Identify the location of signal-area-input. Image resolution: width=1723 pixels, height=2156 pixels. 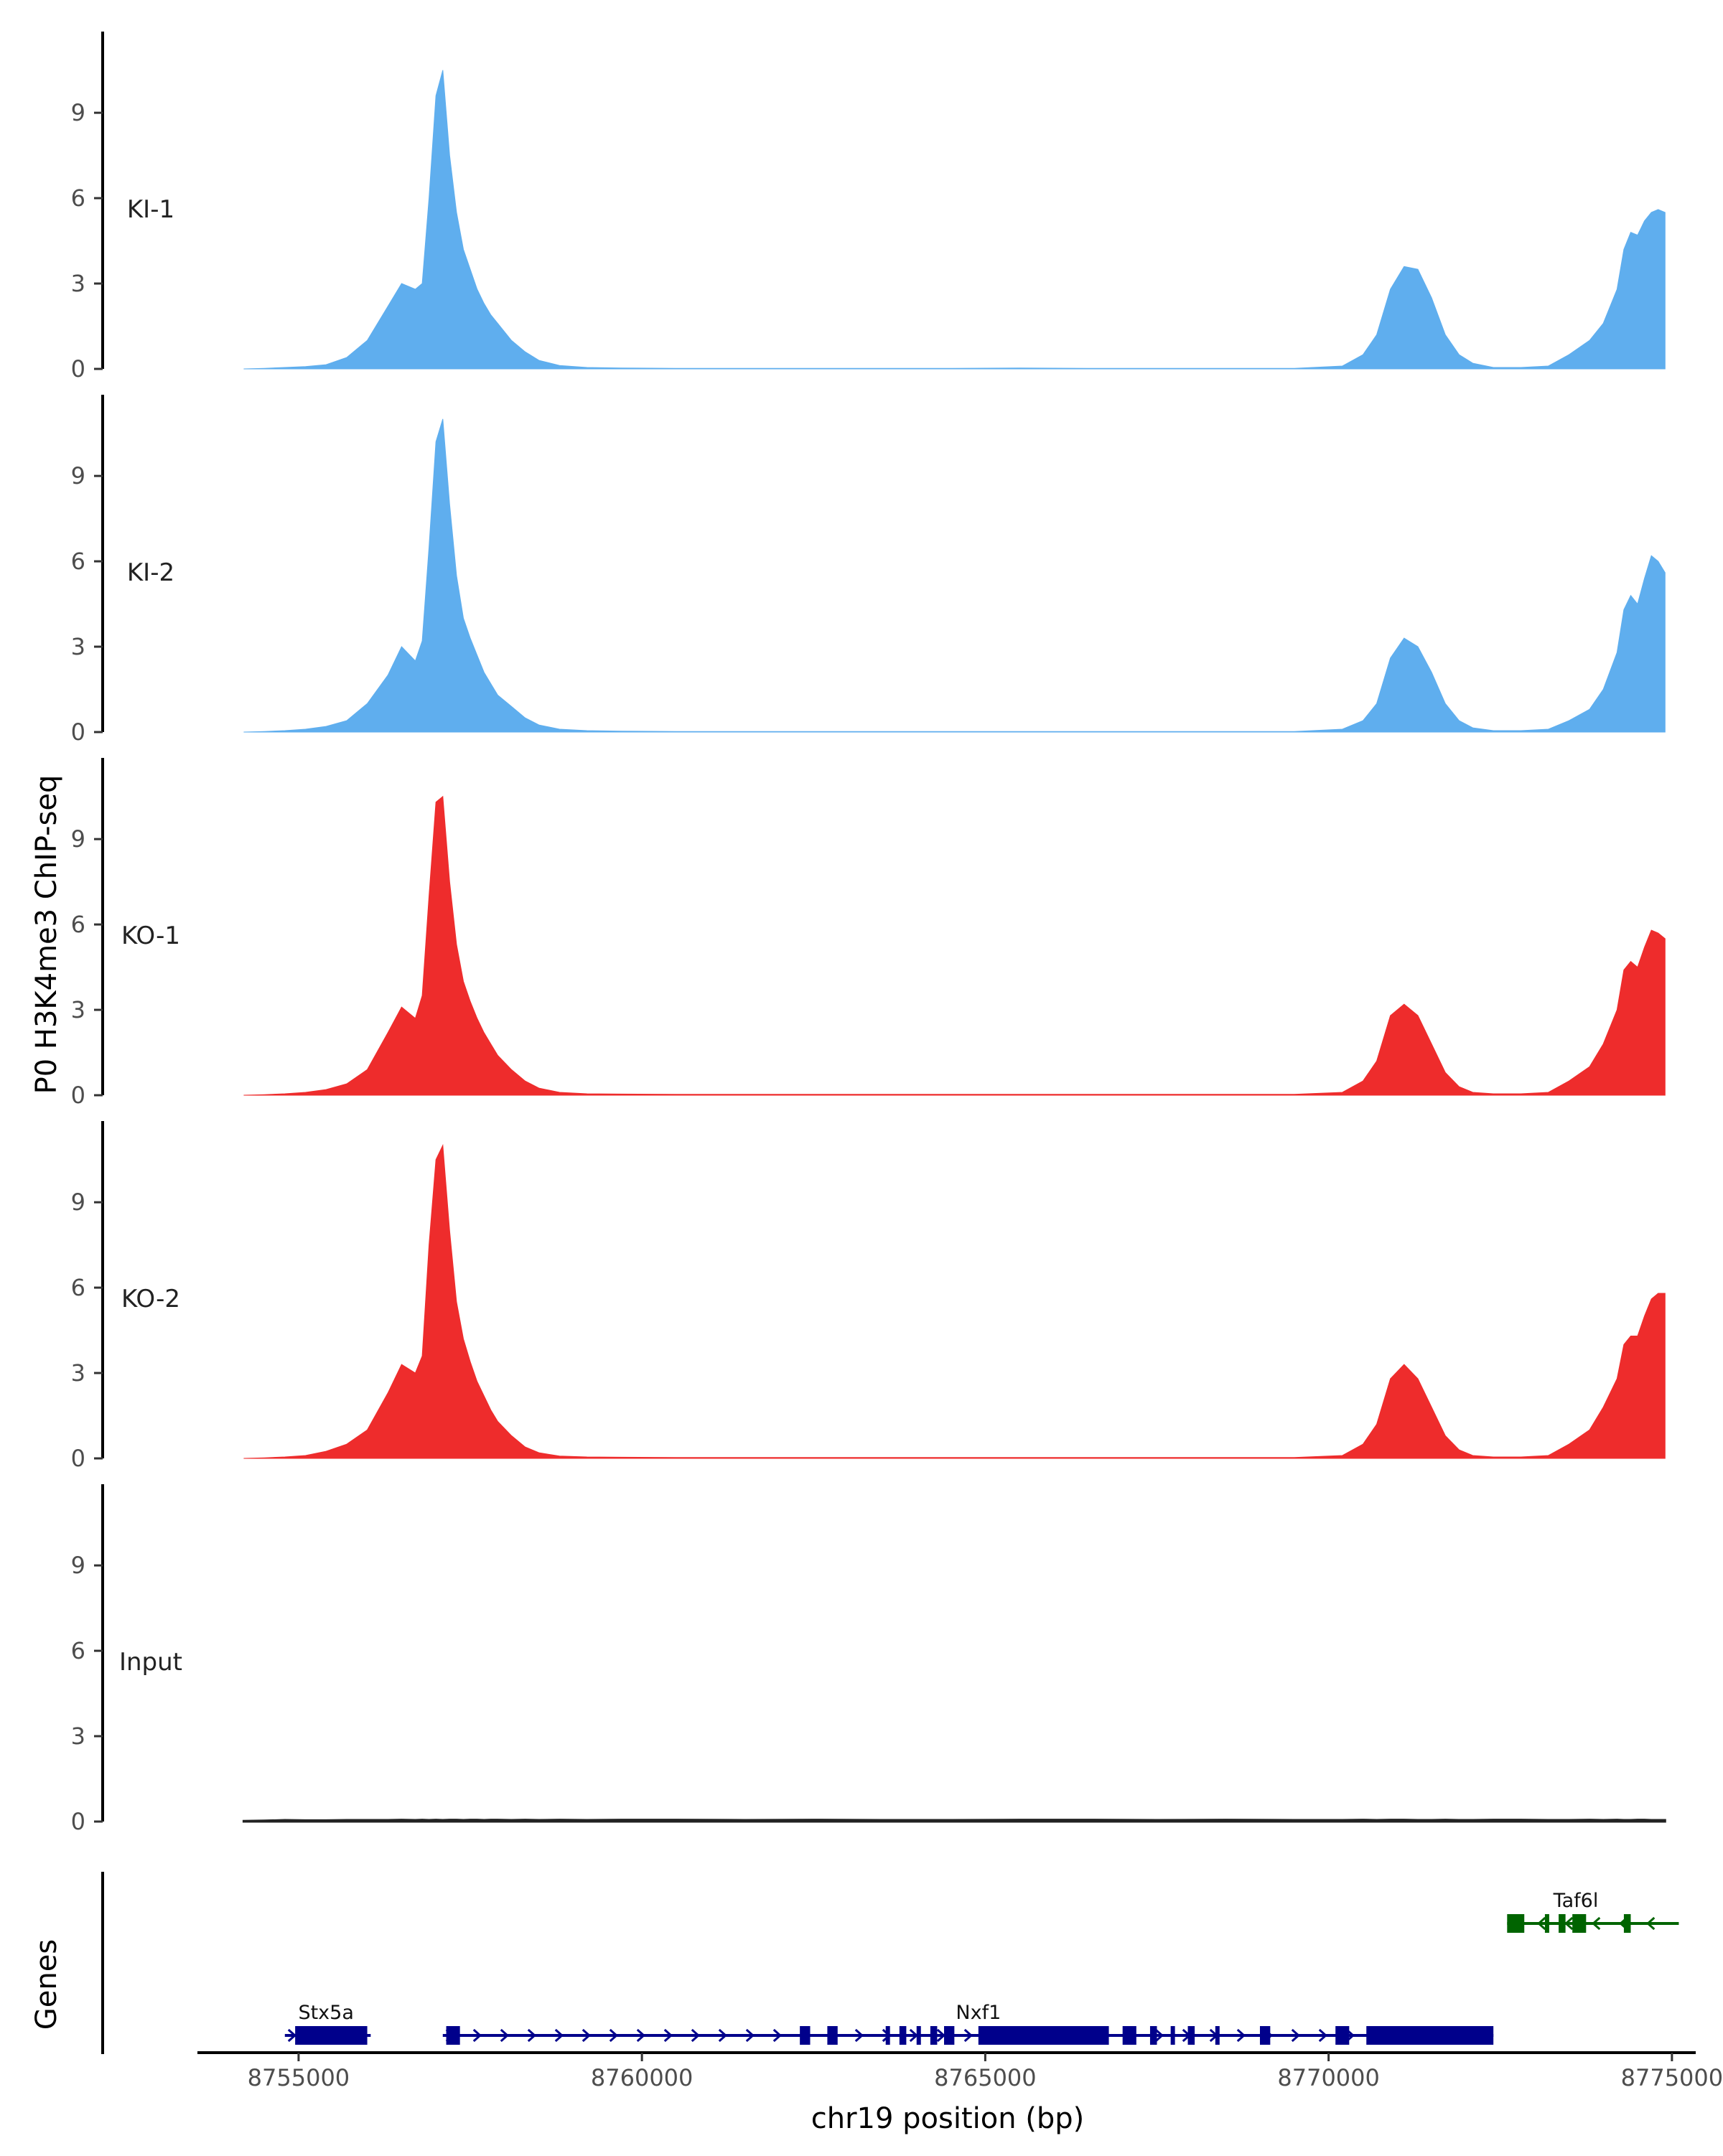
(954, 1821).